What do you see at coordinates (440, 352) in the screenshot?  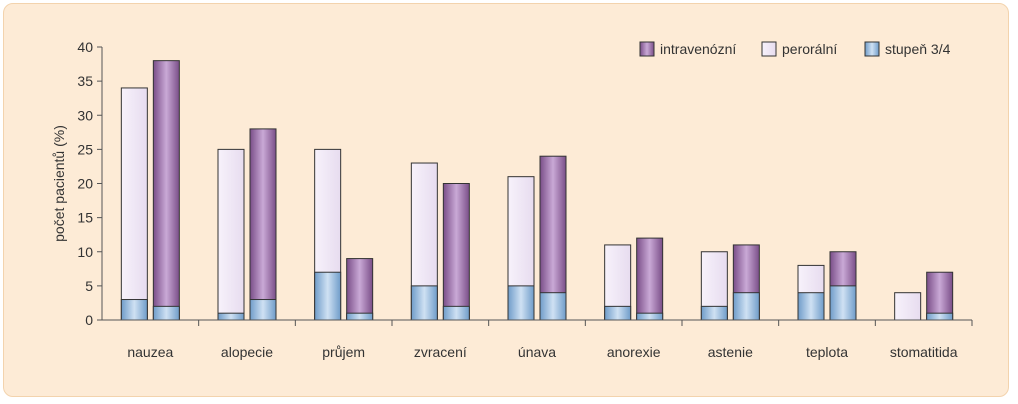 I see `category-label: zvracení` at bounding box center [440, 352].